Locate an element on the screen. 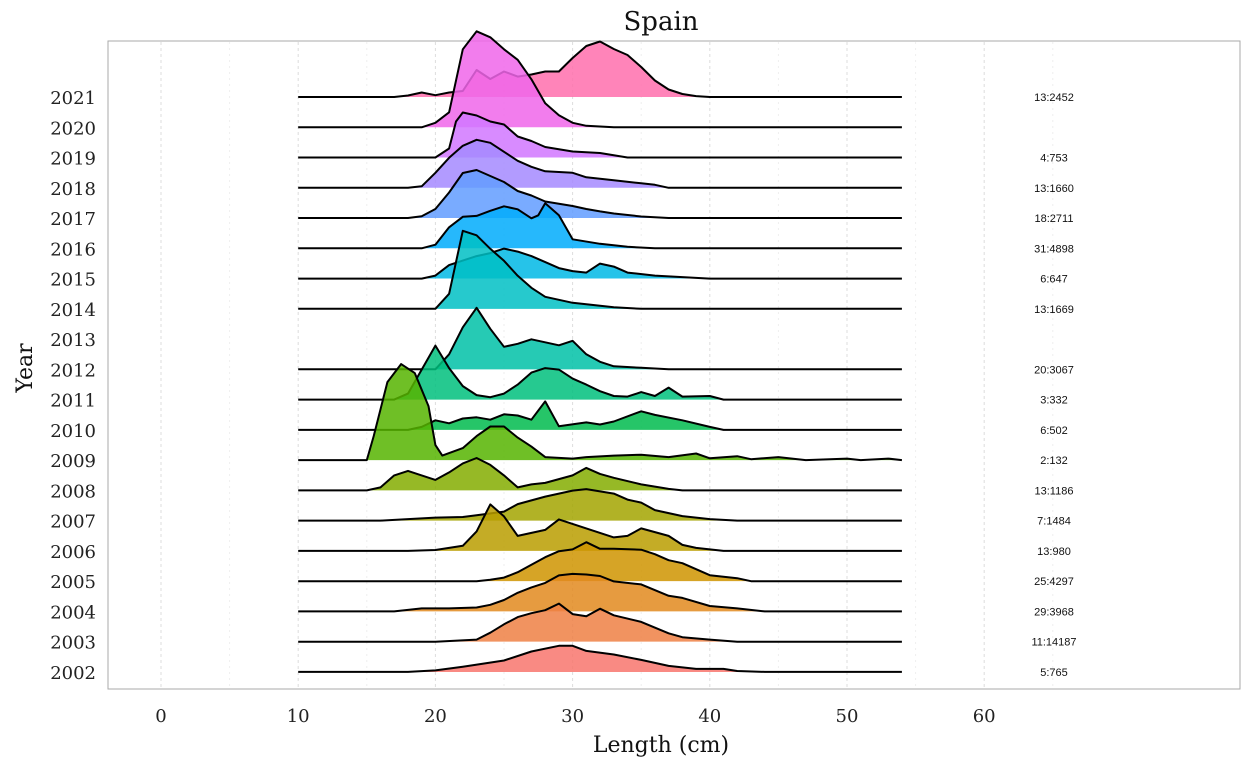 This screenshot has width=1241, height=763. count-label-2007: 7:1484 is located at coordinates (1054, 522).